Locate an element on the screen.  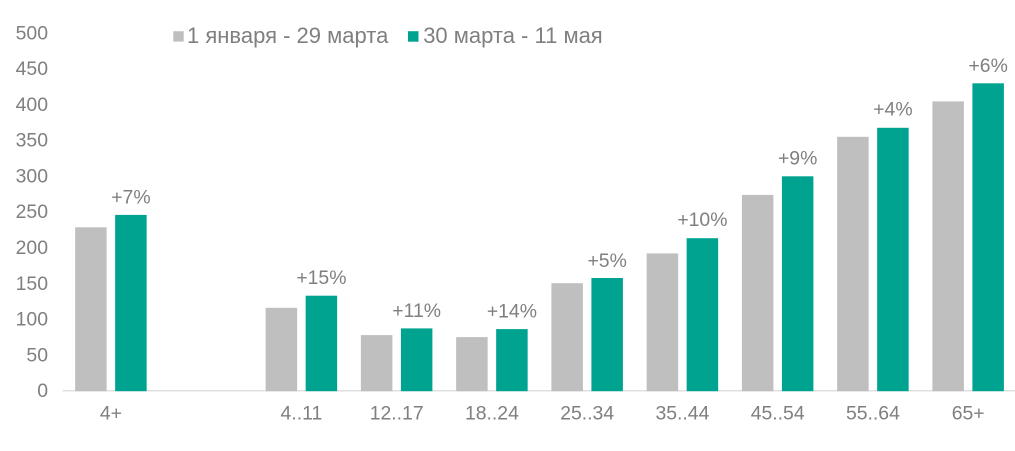
svg-text: +7% is located at coordinates (130, 197).